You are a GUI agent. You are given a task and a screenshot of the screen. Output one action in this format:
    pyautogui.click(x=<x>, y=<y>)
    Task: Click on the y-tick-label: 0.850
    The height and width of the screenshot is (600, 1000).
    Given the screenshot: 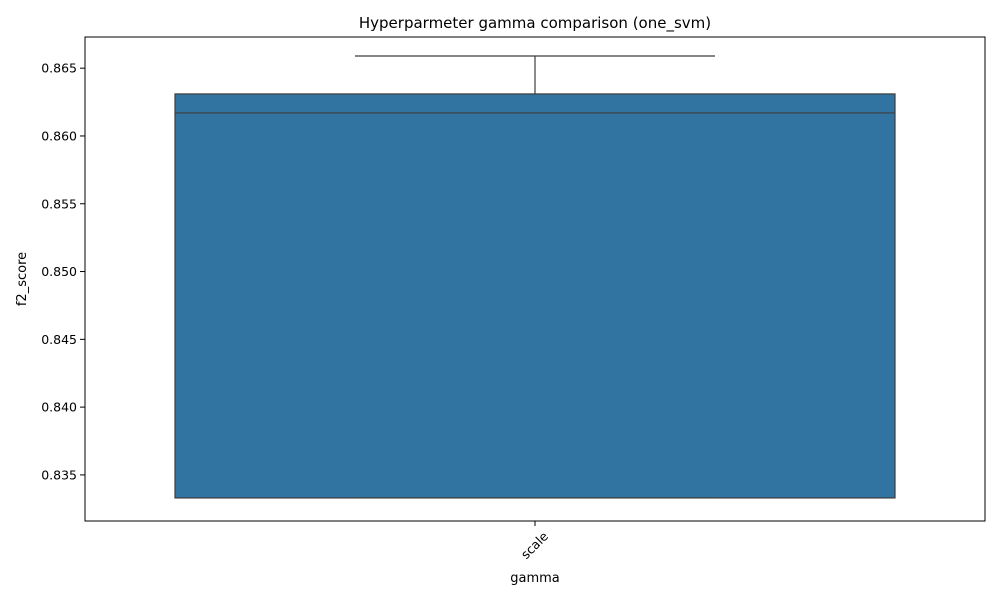 What is the action you would take?
    pyautogui.click(x=59, y=271)
    